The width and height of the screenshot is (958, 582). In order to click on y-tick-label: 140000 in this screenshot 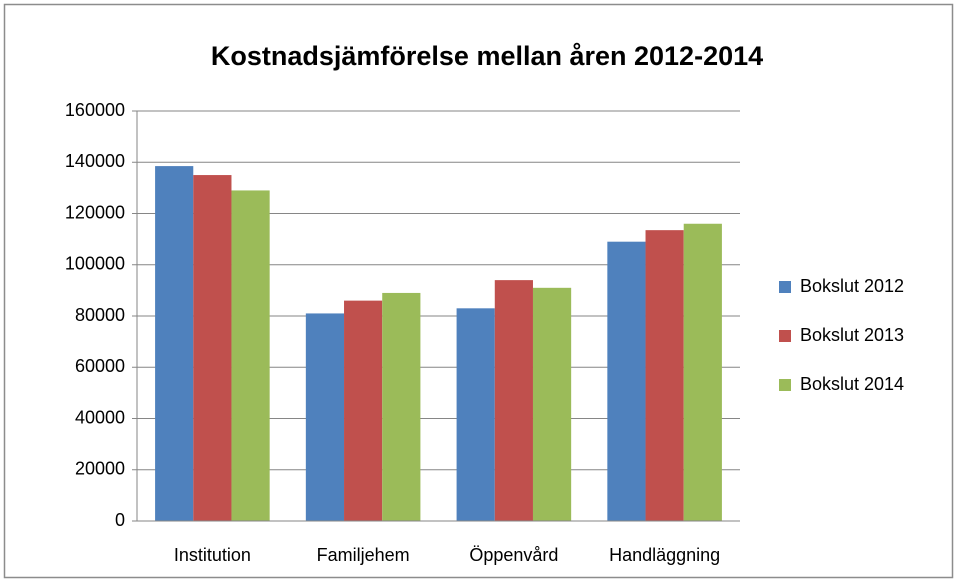, I will do `click(95, 161)`.